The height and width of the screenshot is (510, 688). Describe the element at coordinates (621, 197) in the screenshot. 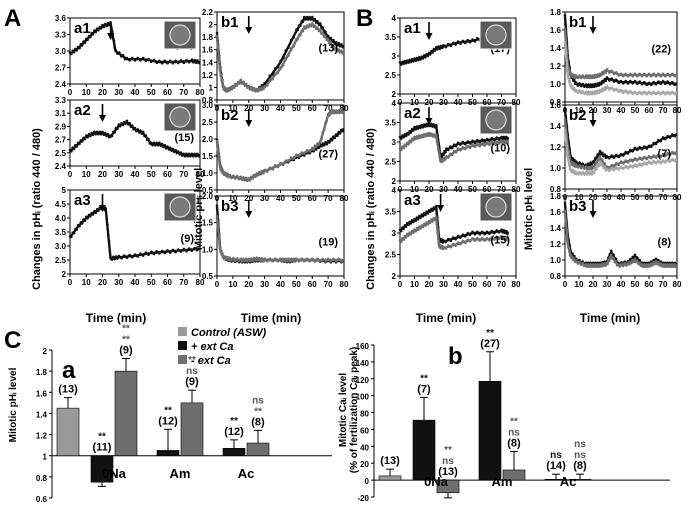

I see `b-b2-xtick-label: 40` at that location.